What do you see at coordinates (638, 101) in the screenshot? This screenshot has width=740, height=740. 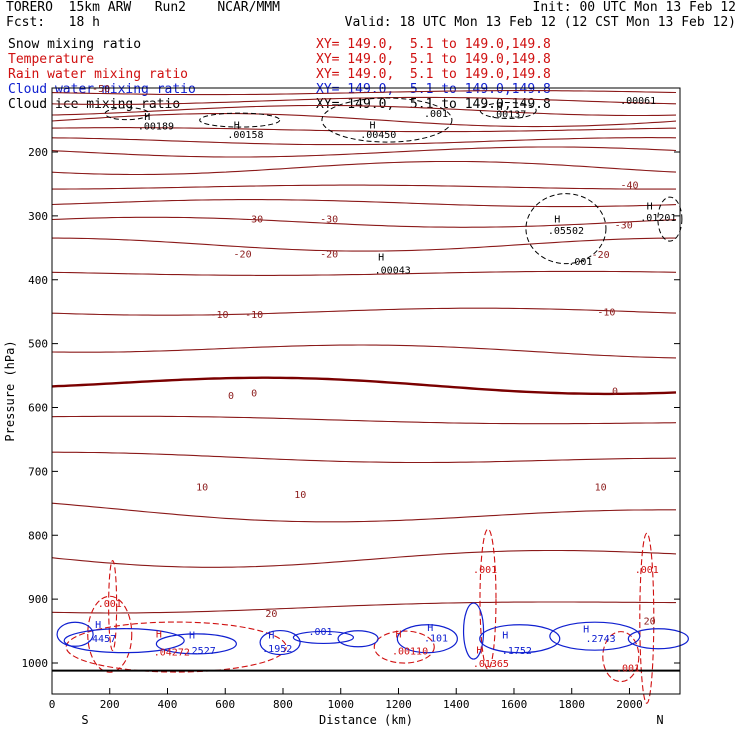 I see `snow-label: .00061` at bounding box center [638, 101].